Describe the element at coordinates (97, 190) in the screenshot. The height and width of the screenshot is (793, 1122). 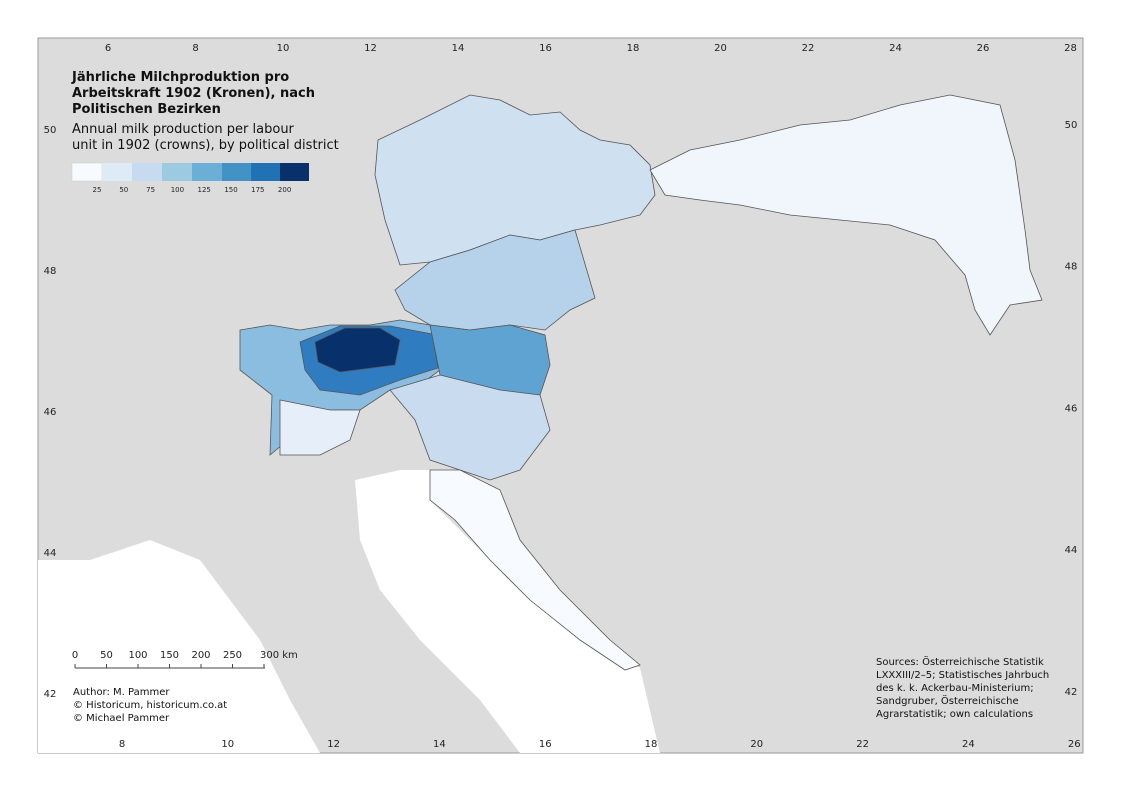
I see `legend-label: 25` at that location.